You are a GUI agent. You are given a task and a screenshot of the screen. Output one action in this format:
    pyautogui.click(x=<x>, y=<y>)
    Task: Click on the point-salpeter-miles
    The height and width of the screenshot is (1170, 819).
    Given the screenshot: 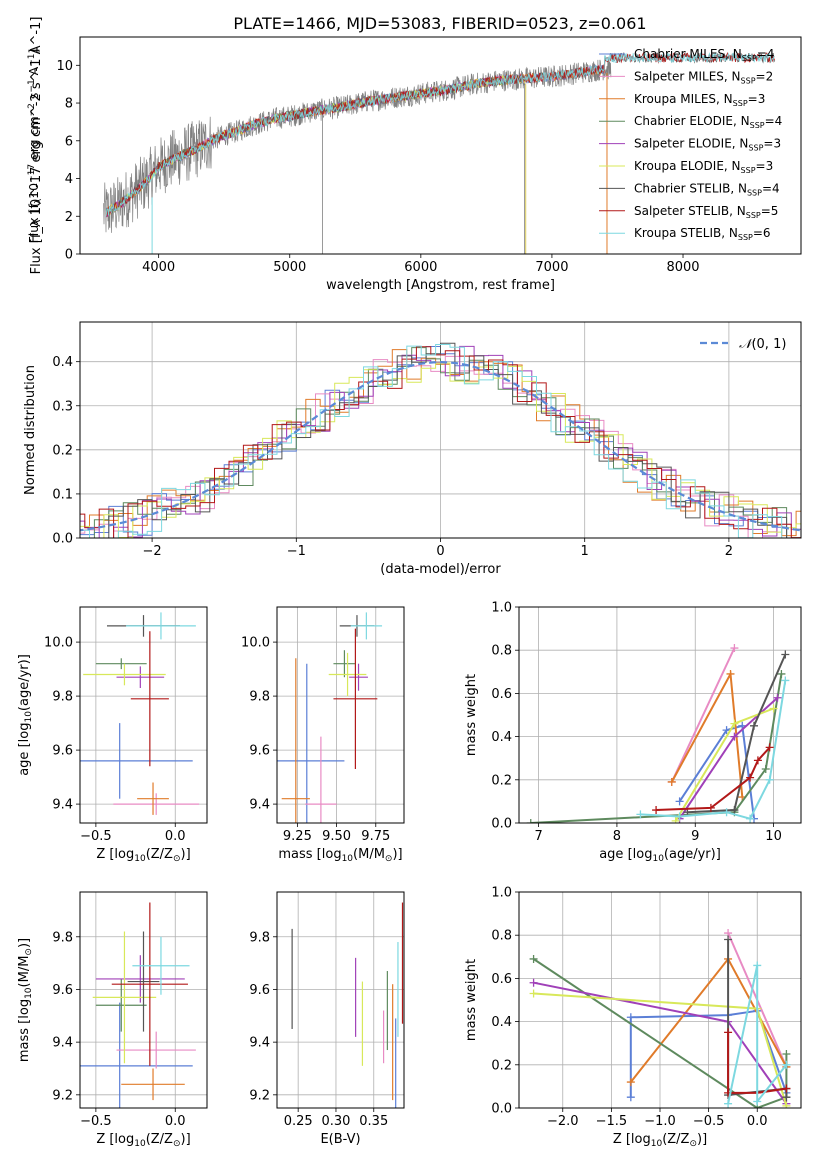 What is the action you would take?
    pyautogui.click(x=156, y=1050)
    